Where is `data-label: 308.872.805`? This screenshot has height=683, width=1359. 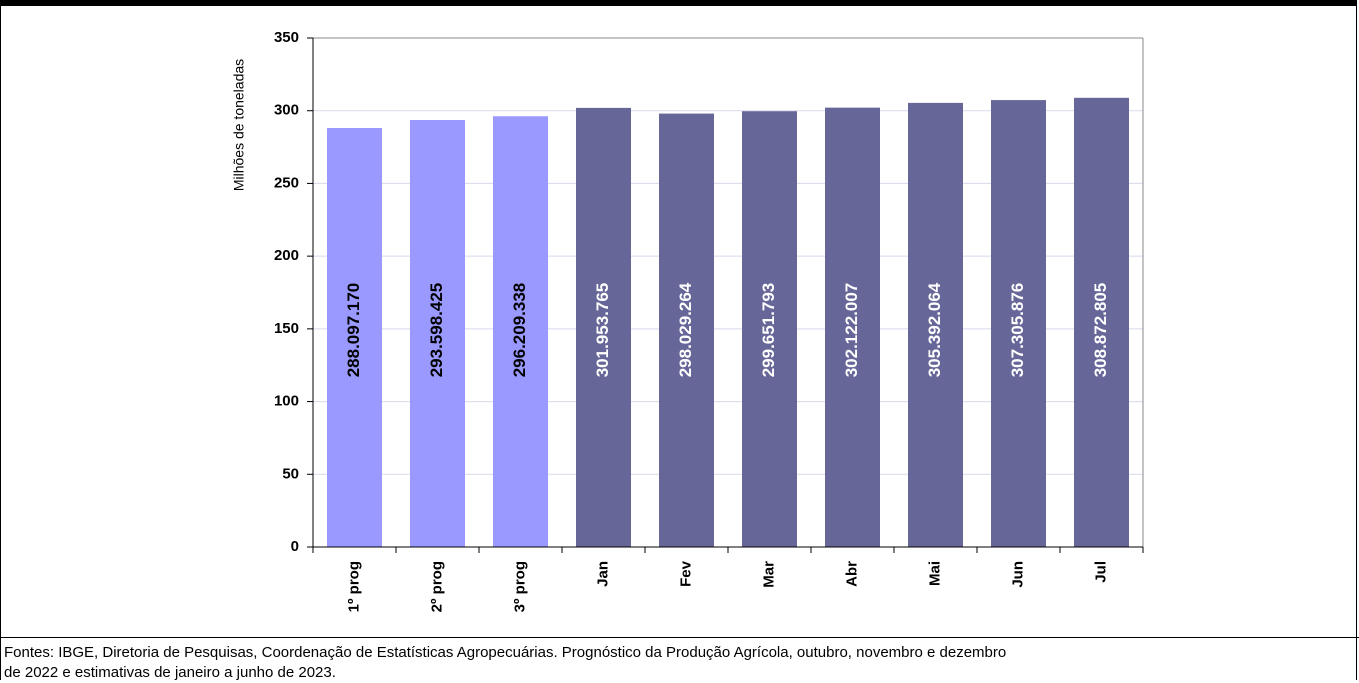 data-label: 308.872.805 is located at coordinates (1100, 330).